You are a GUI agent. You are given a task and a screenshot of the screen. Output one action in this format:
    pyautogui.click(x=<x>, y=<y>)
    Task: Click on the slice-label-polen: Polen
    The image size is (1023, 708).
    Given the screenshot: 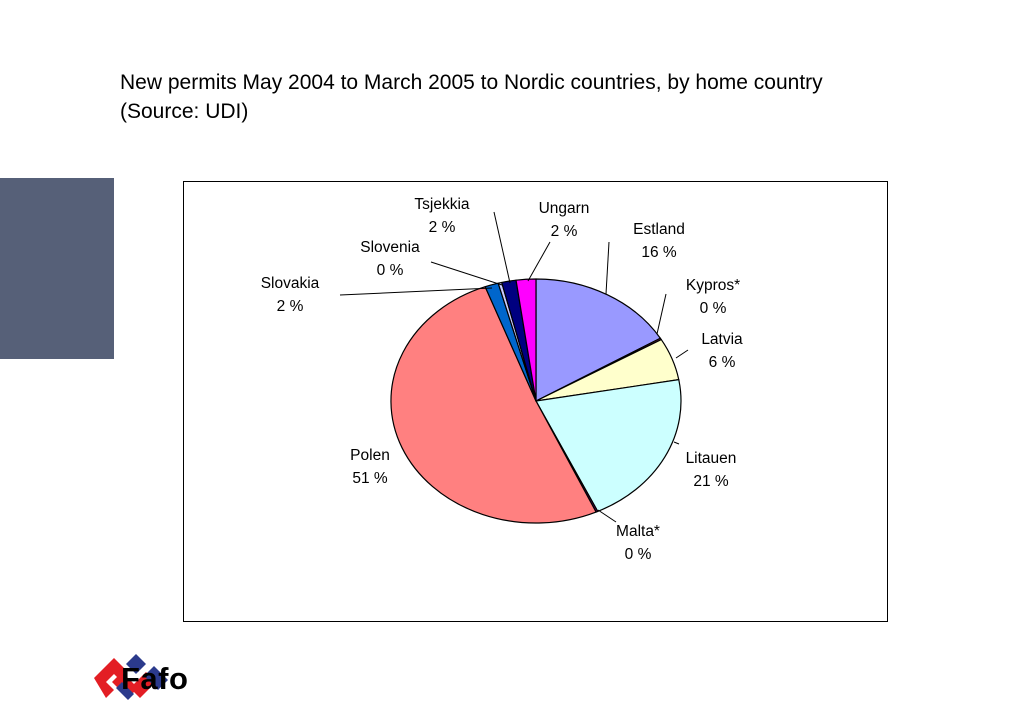 What is the action you would take?
    pyautogui.click(x=370, y=455)
    